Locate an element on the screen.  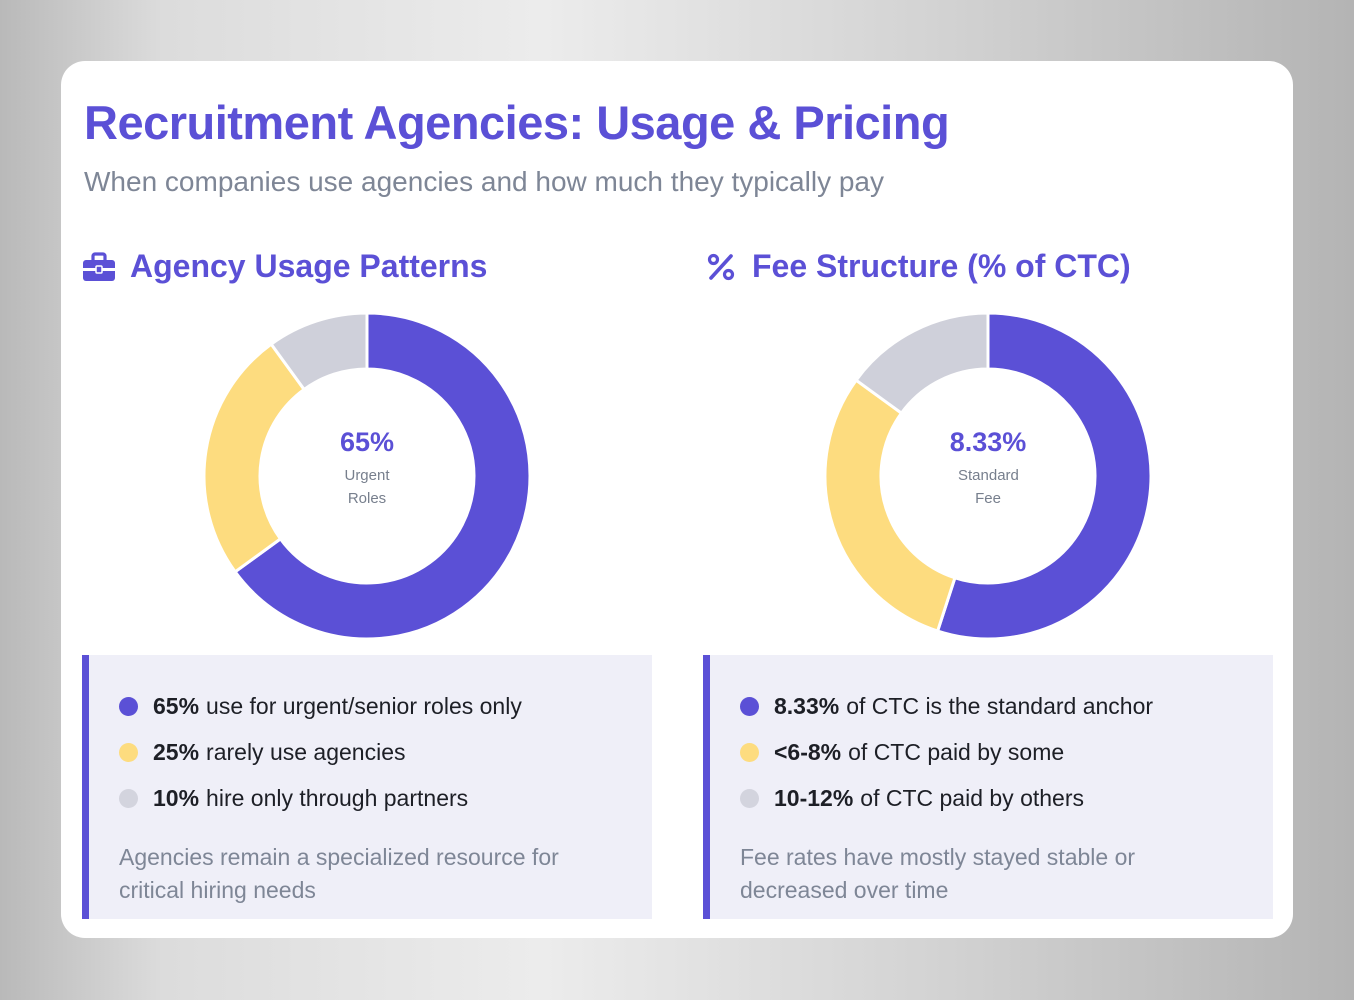
briefcase-icon is located at coordinates (99, 267).